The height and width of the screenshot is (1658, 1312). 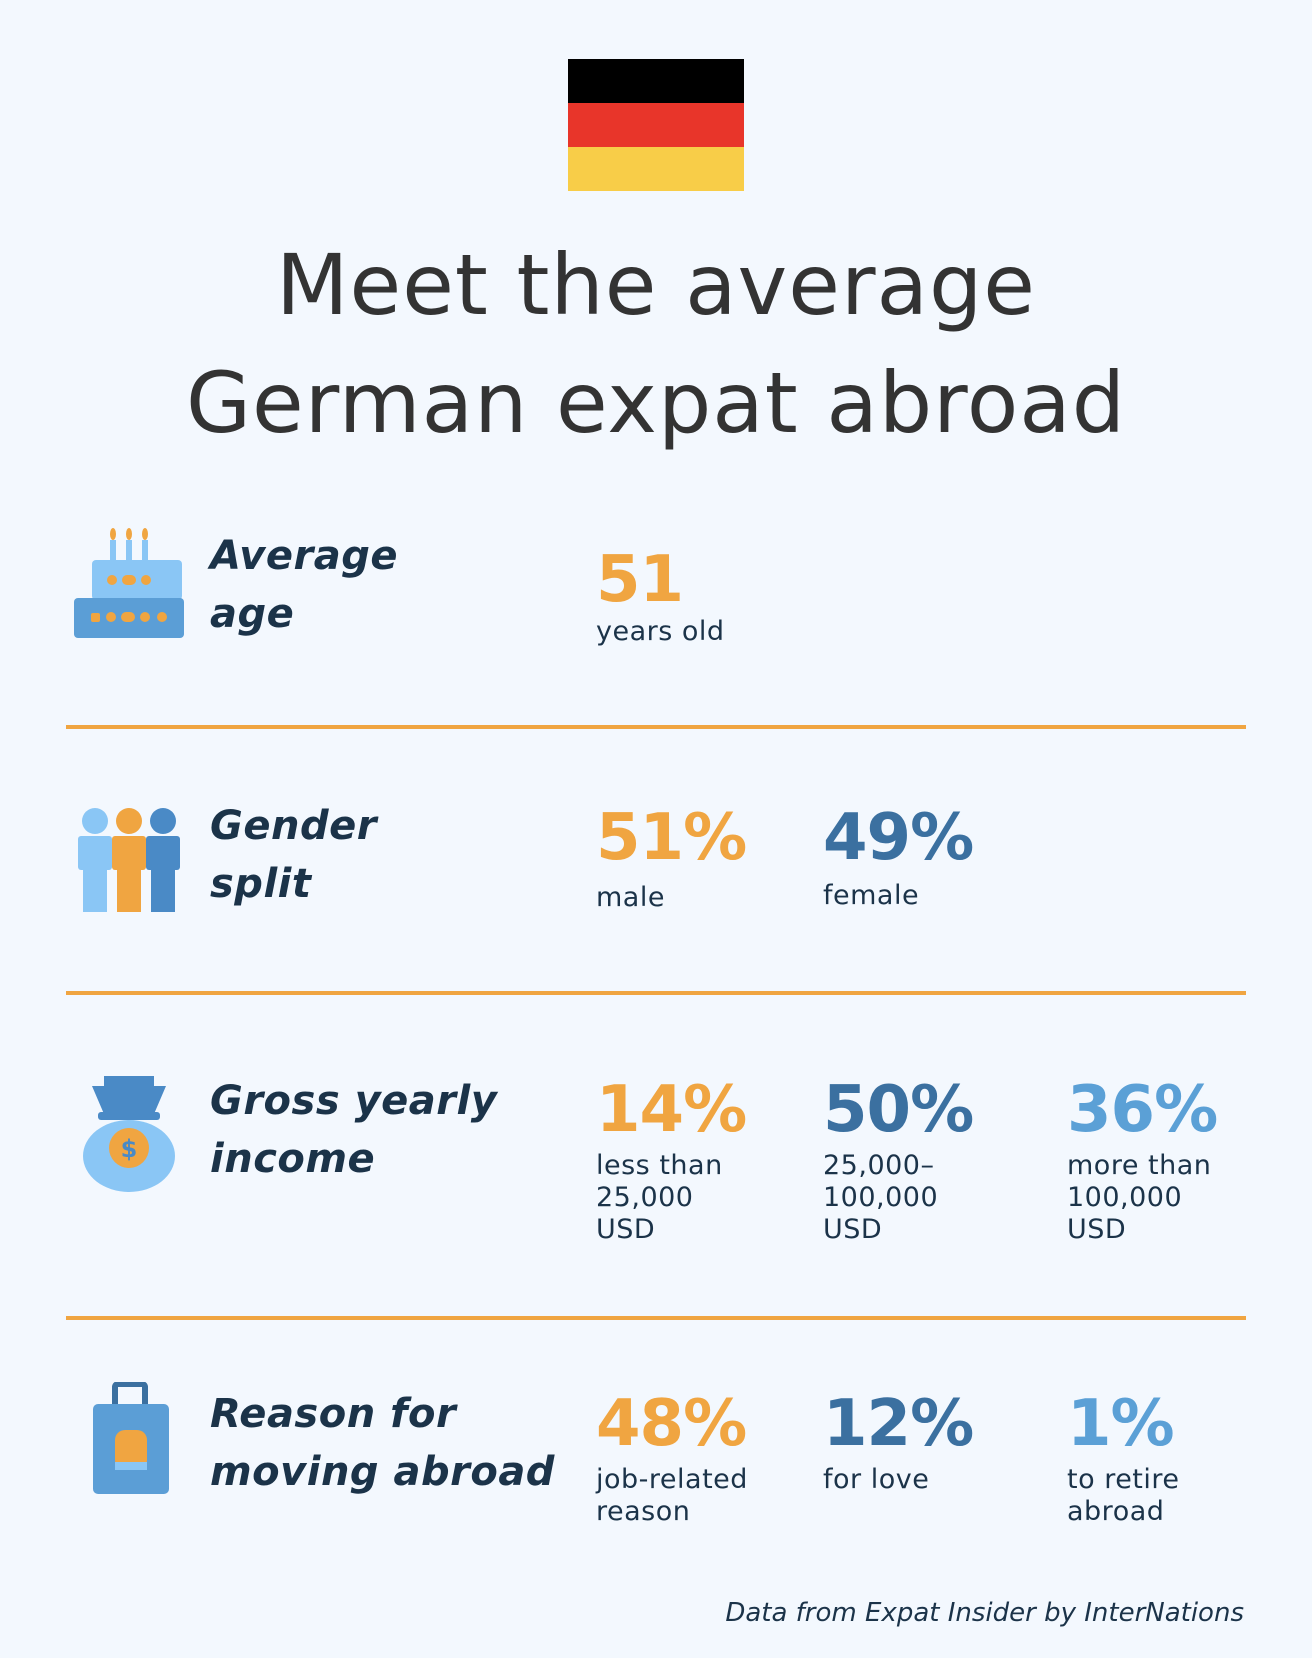 I want to click on label-gross-yearly-income: Gross yearly income, so click(x=353, y=1130).